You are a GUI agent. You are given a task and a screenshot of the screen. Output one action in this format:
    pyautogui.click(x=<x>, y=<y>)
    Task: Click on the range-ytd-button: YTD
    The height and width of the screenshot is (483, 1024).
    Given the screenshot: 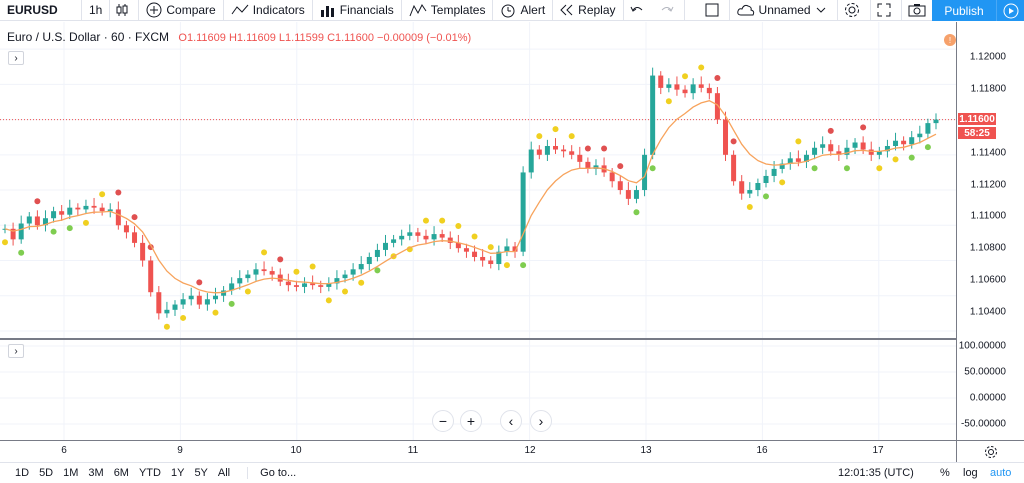 What is the action you would take?
    pyautogui.click(x=149, y=473)
    